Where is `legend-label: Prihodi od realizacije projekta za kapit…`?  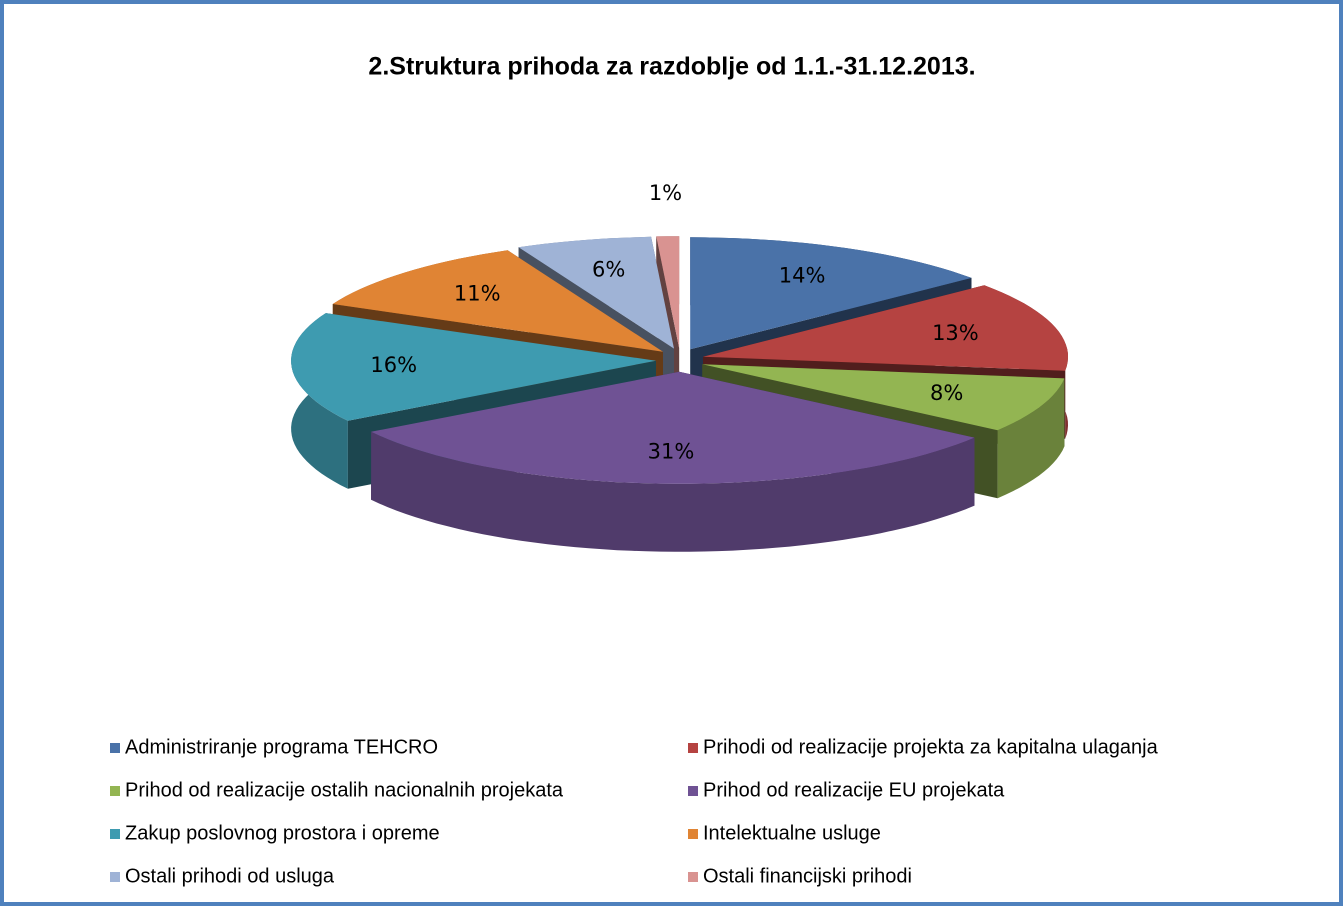 legend-label: Prihodi od realizacije projekta za kapit… is located at coordinates (931, 747).